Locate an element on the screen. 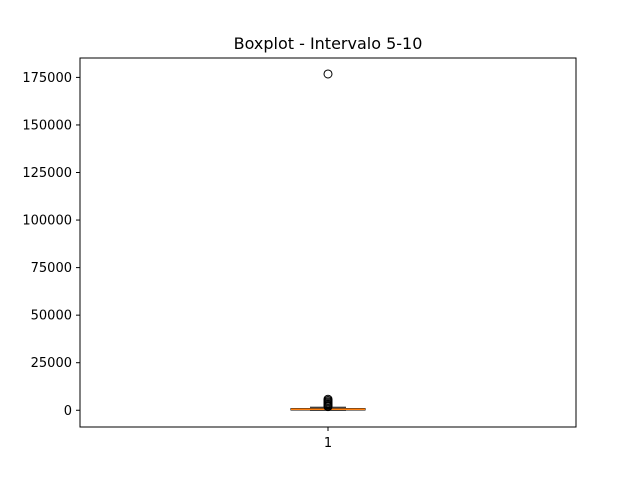  y-tick-label: 0 is located at coordinates (68, 411).